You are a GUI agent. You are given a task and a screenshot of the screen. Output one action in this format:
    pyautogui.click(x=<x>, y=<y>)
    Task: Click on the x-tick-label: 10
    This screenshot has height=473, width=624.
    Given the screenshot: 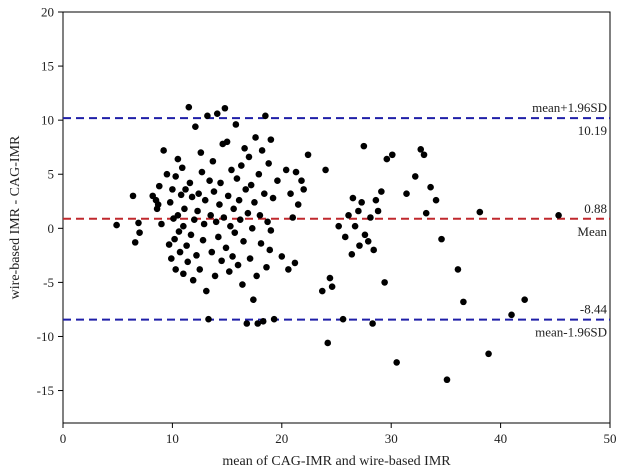 What is the action you would take?
    pyautogui.click(x=172, y=438)
    